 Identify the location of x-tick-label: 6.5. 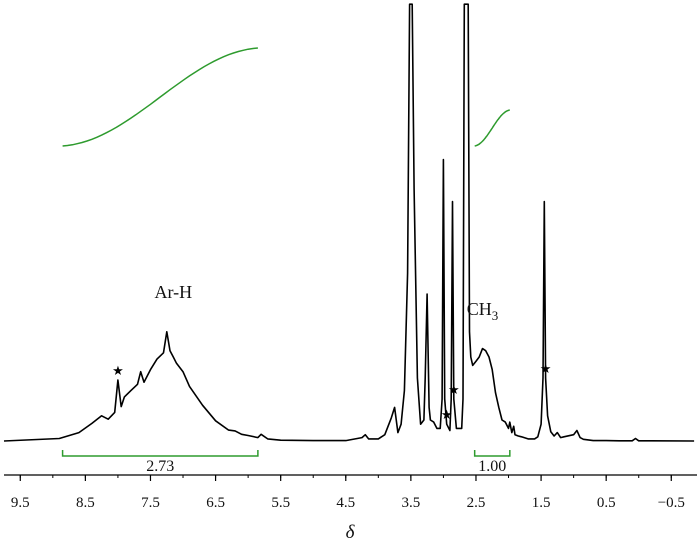
(215, 503).